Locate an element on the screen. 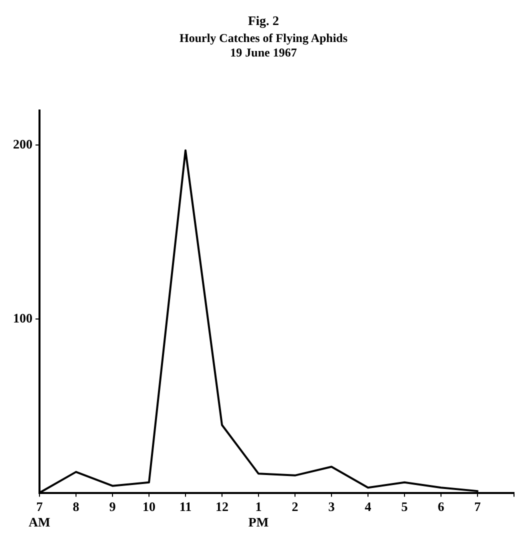  chart-title: Fig. 2 is located at coordinates (264, 20).